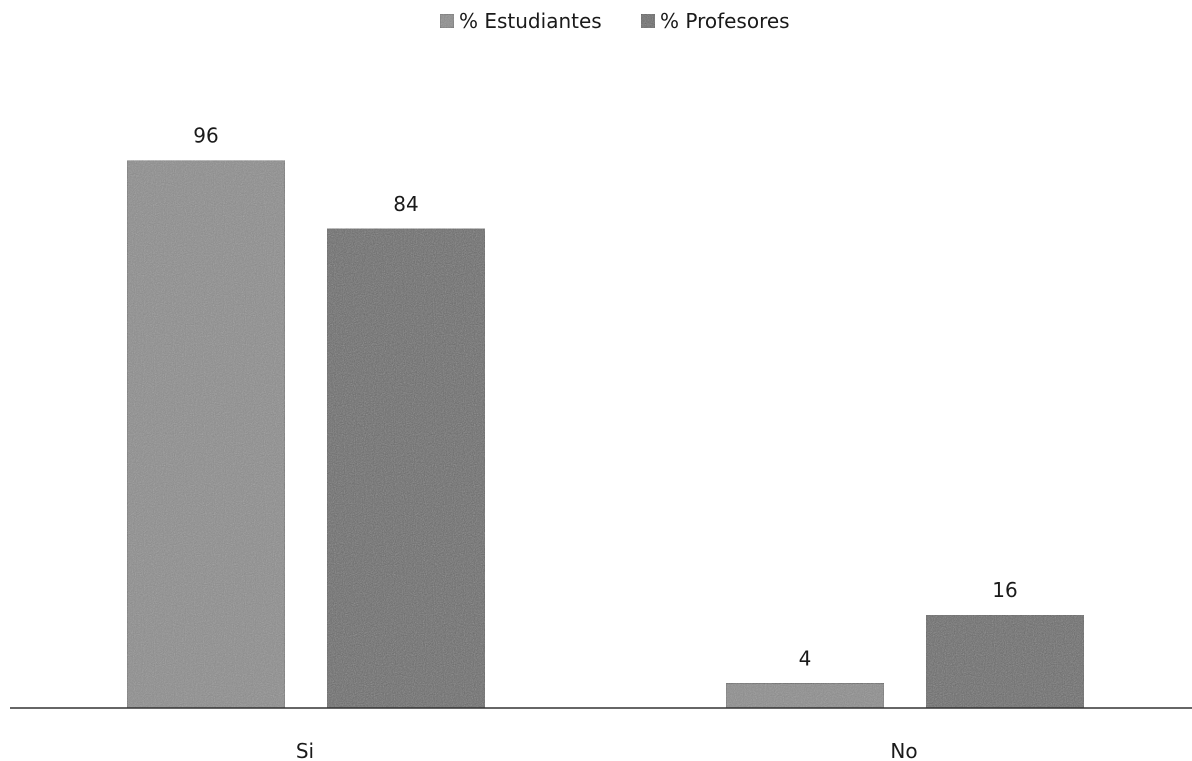 The height and width of the screenshot is (761, 1192). I want to click on data-label-profesores-si: 84, so click(405, 204).